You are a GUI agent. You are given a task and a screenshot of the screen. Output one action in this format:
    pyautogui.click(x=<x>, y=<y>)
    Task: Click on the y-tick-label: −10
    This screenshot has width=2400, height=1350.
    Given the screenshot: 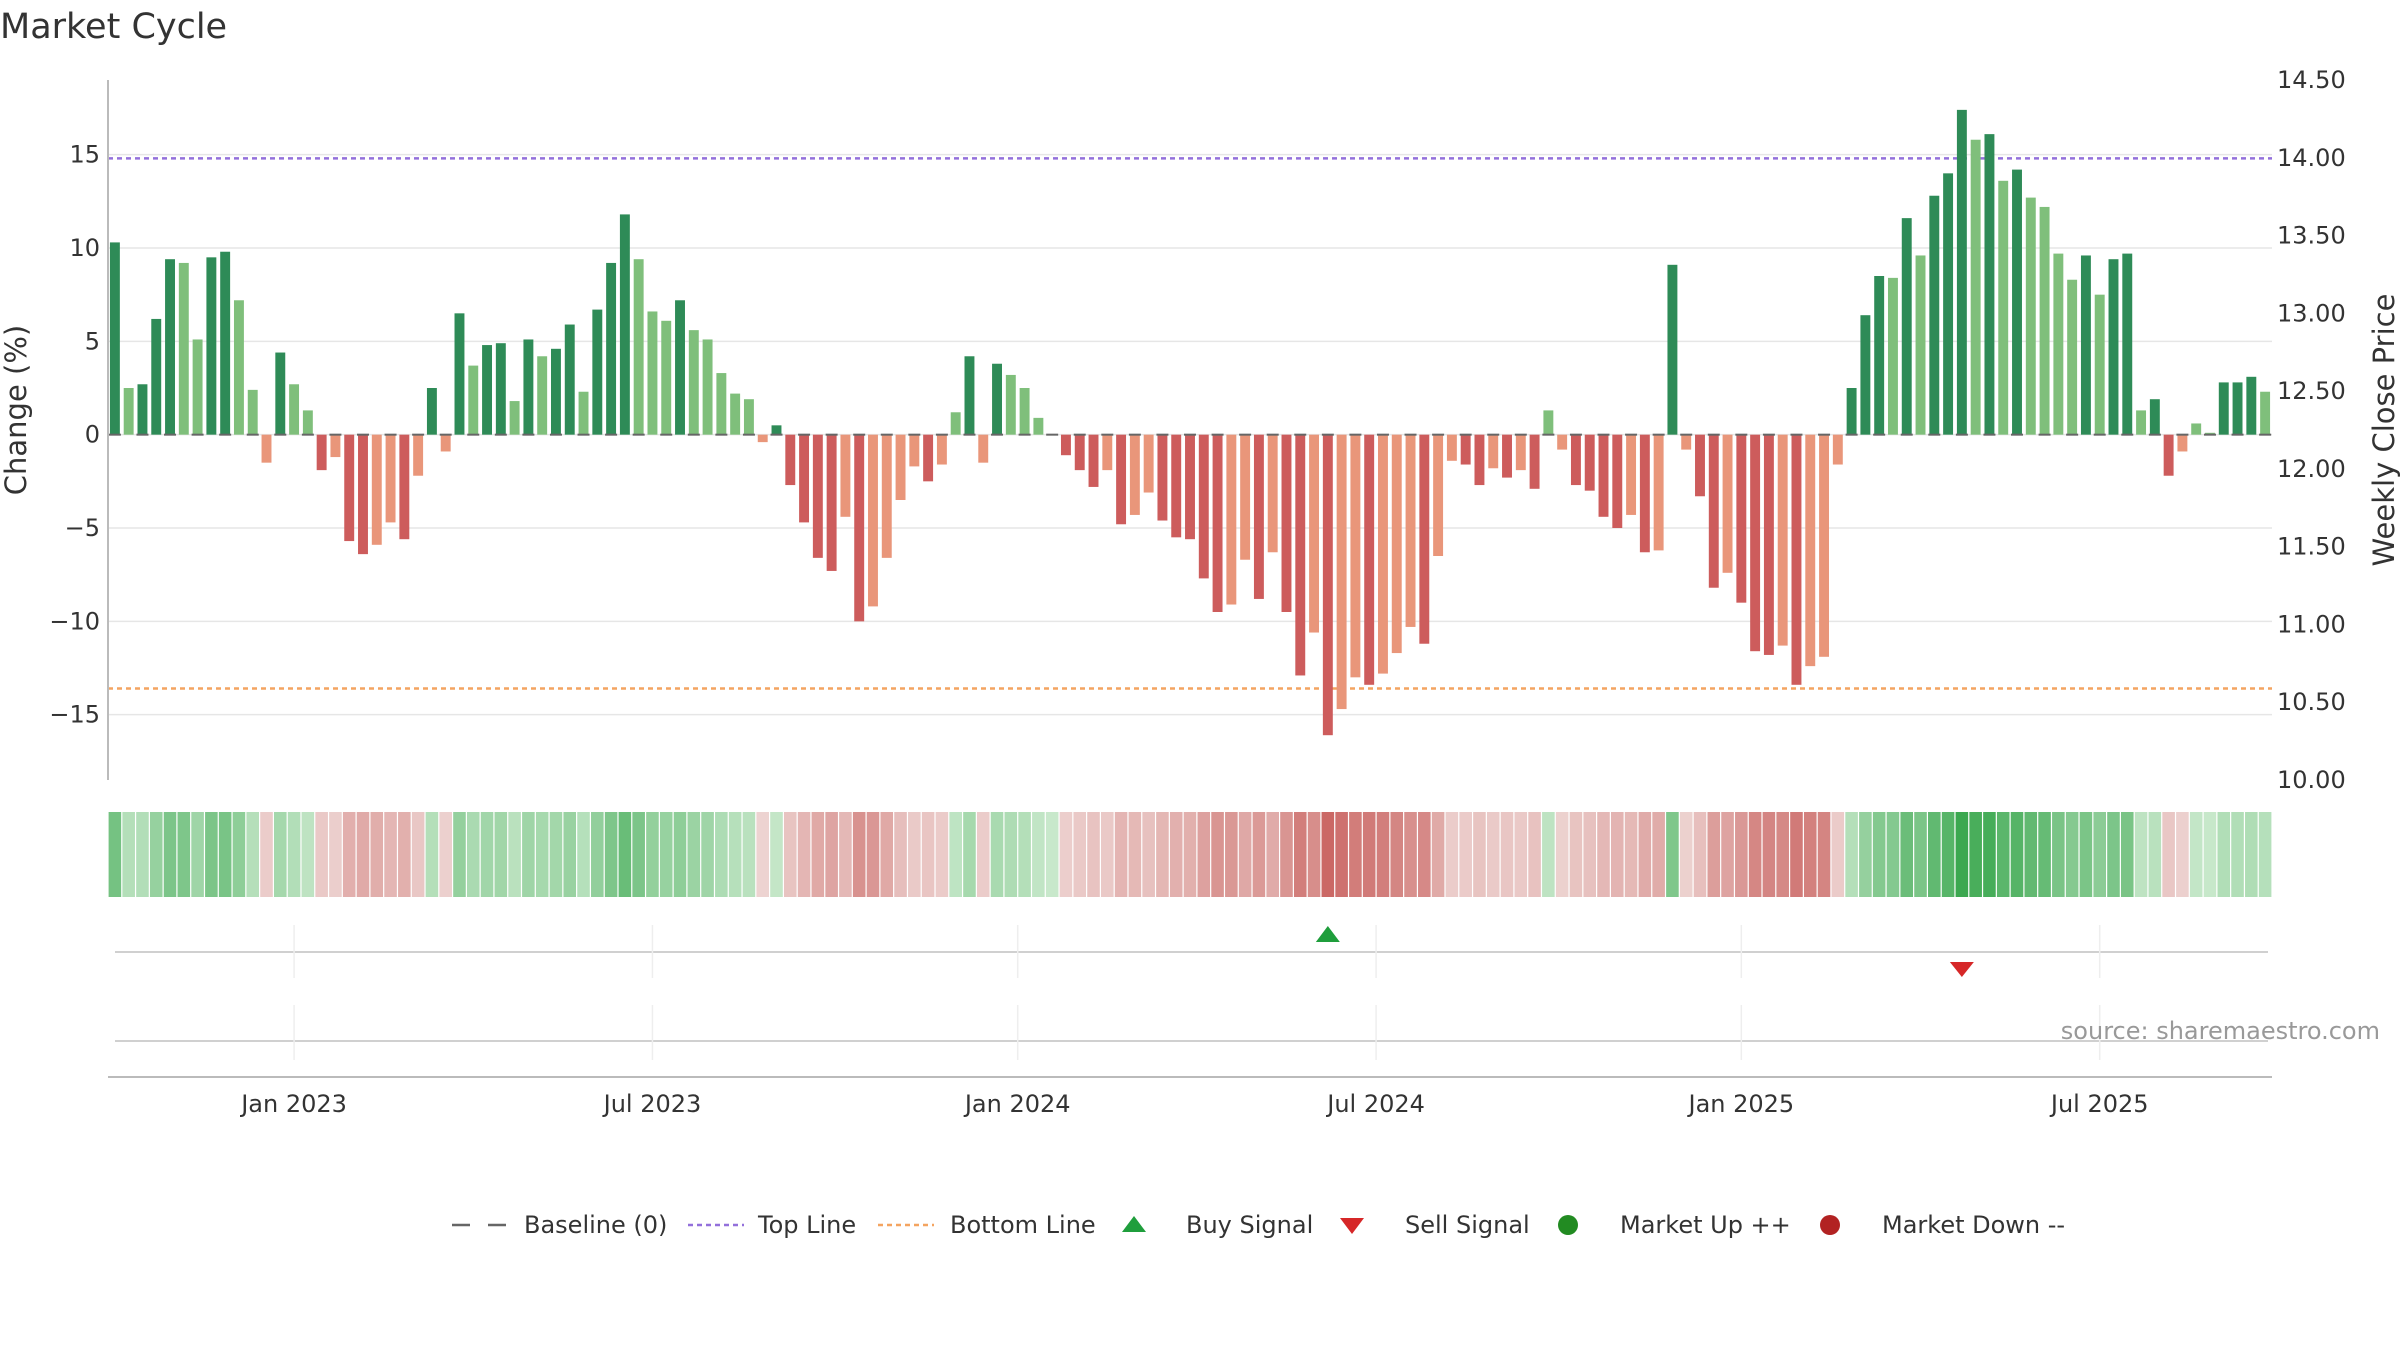 What is the action you would take?
    pyautogui.click(x=74, y=621)
    